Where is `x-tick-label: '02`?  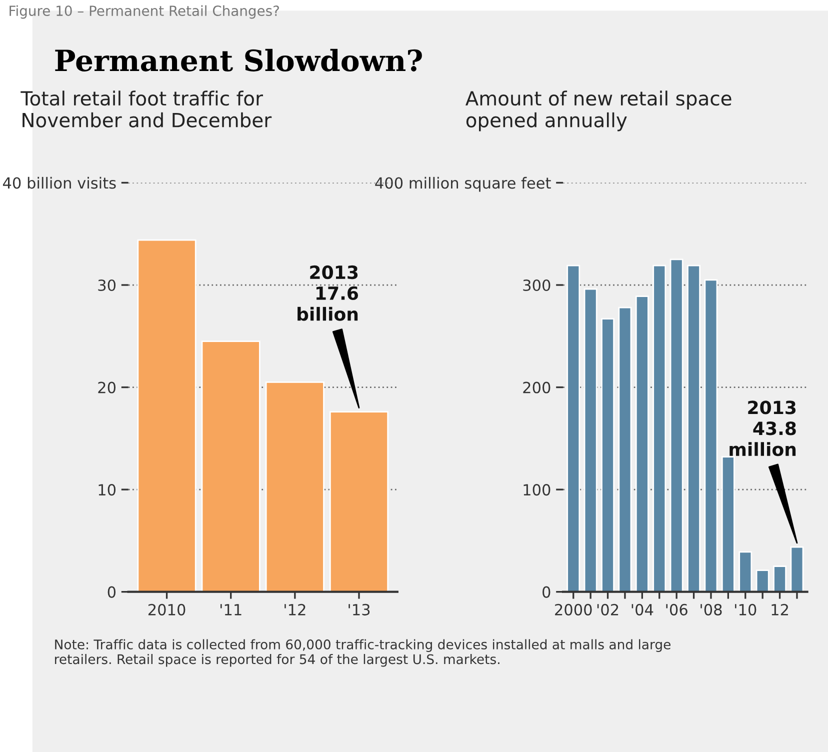 x-tick-label: '02 is located at coordinates (607, 610).